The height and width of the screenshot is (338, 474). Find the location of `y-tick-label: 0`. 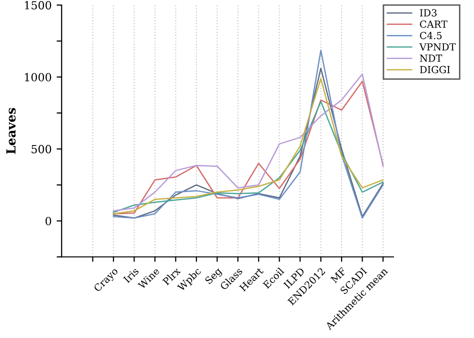

y-tick-label: 0 is located at coordinates (49, 221).